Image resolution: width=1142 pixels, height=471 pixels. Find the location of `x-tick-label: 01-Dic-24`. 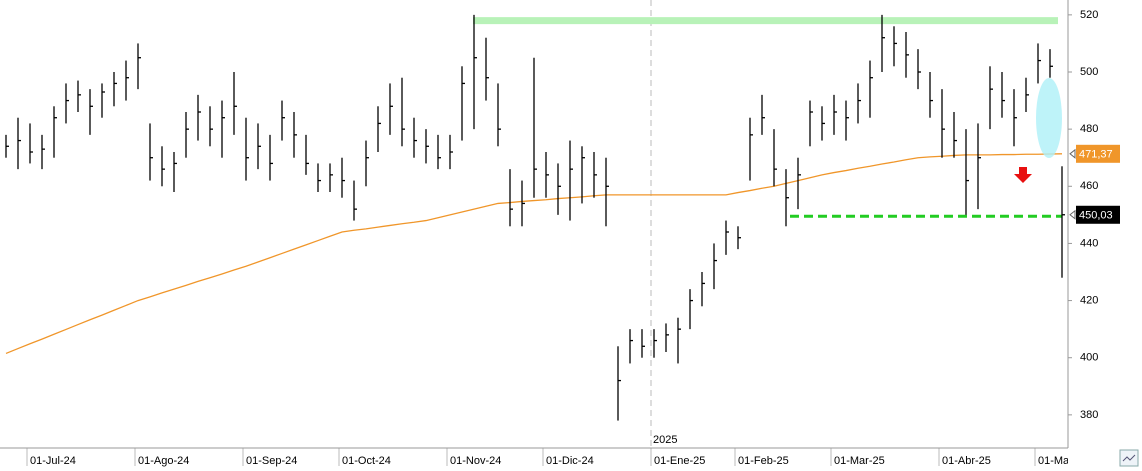

x-tick-label: 01-Dic-24 is located at coordinates (570, 461).